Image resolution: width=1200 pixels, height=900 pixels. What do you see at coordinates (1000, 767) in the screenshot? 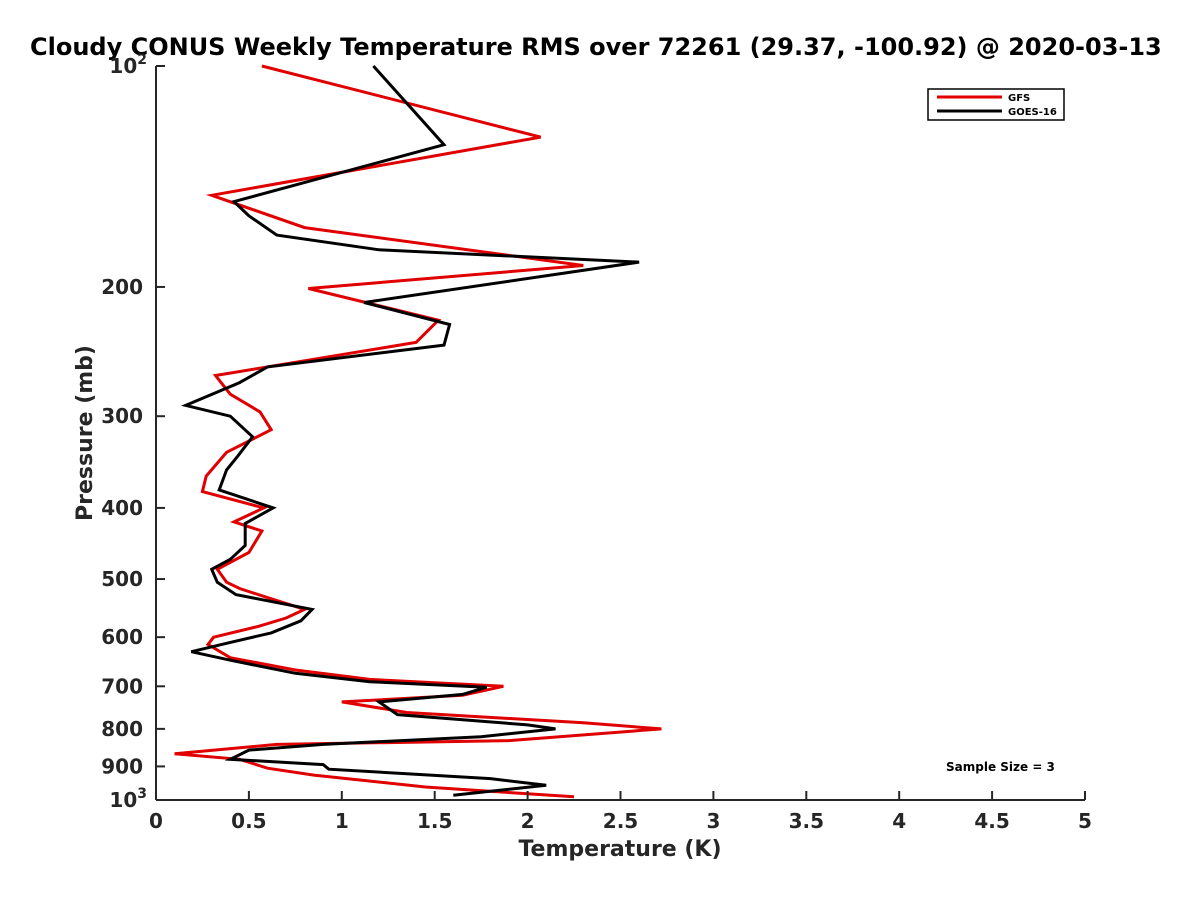
I see `sample-size-annotation: Sample Size = 3` at bounding box center [1000, 767].